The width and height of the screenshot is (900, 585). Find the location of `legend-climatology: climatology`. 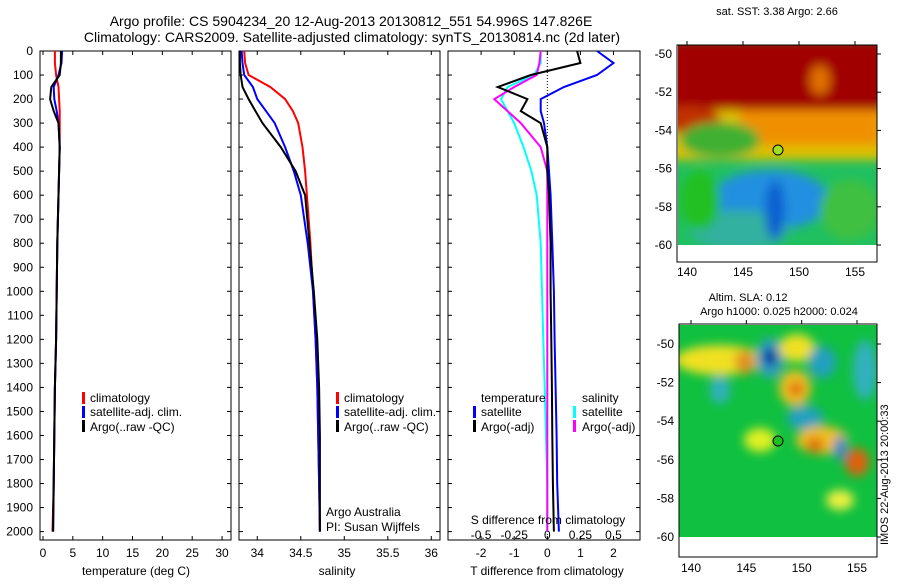

legend-climatology: climatology is located at coordinates (374, 398).